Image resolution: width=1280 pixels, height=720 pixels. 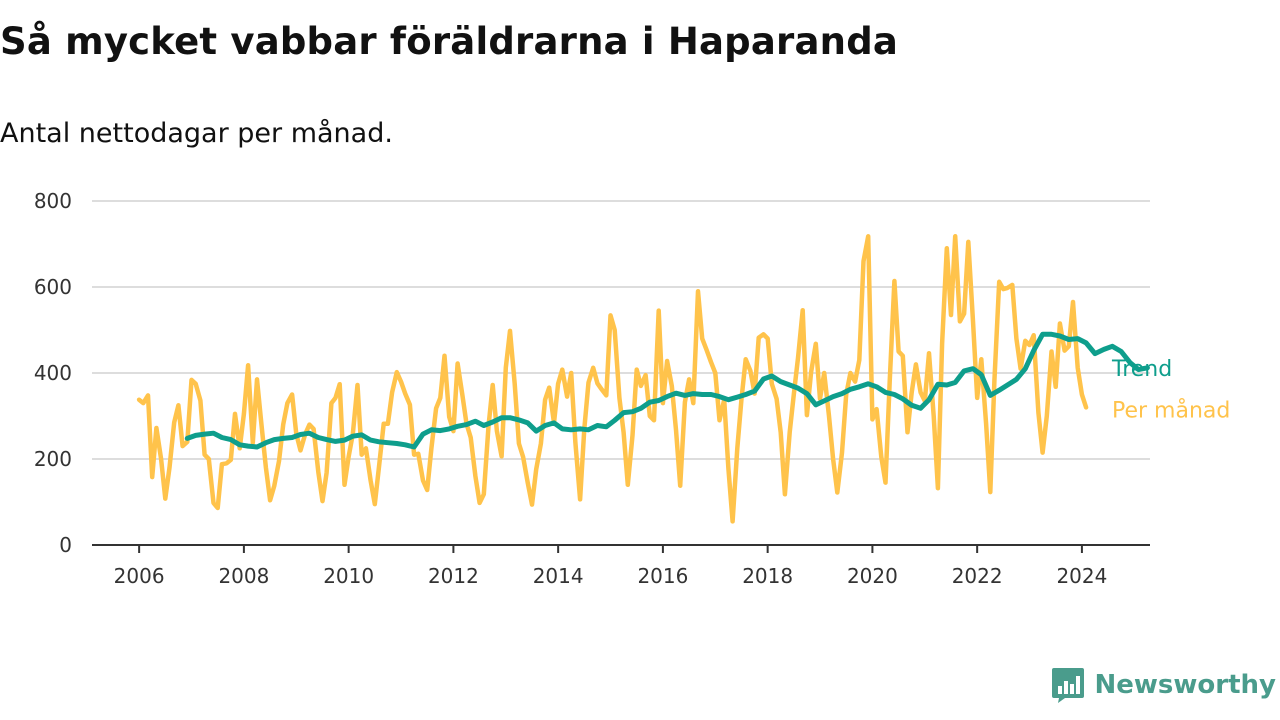 I want to click on y-tick-label: 0, so click(x=65, y=545).